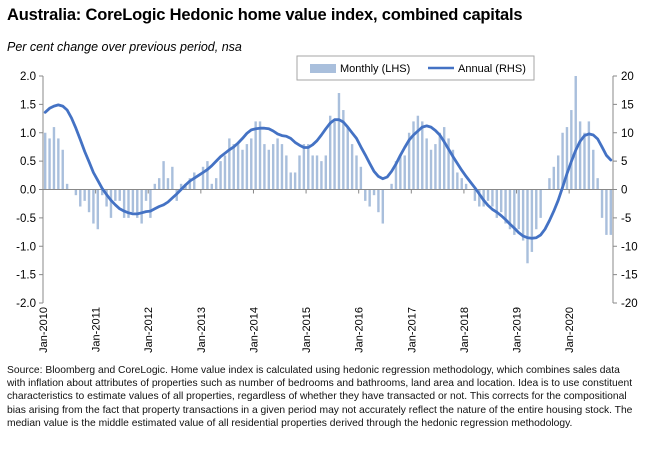 Image resolution: width=650 pixels, height=455 pixels. What do you see at coordinates (465, 330) in the screenshot?
I see `x-tick-label: Jan-2018` at bounding box center [465, 330].